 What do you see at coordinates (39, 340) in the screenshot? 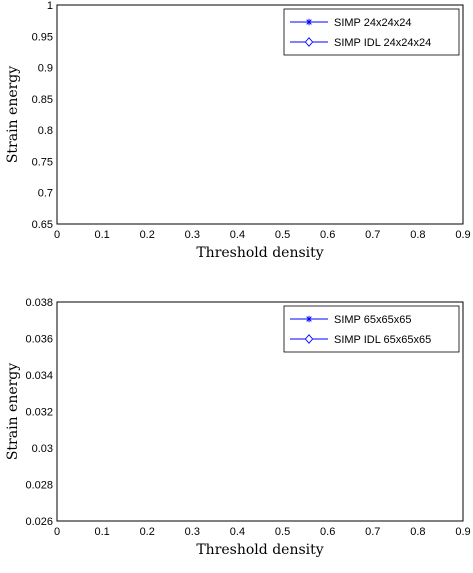
I see `y-tick-label: 0.036` at bounding box center [39, 340].